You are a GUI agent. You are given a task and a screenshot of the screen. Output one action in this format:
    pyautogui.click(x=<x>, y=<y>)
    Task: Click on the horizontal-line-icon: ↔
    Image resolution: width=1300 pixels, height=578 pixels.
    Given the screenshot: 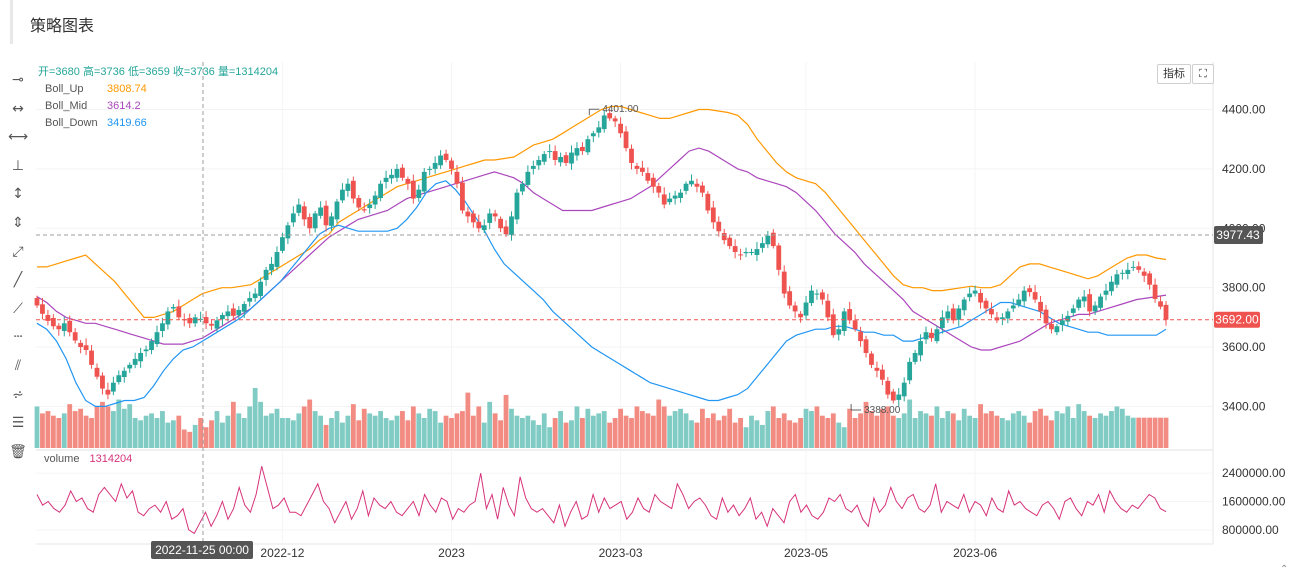 What is the action you would take?
    pyautogui.click(x=18, y=108)
    